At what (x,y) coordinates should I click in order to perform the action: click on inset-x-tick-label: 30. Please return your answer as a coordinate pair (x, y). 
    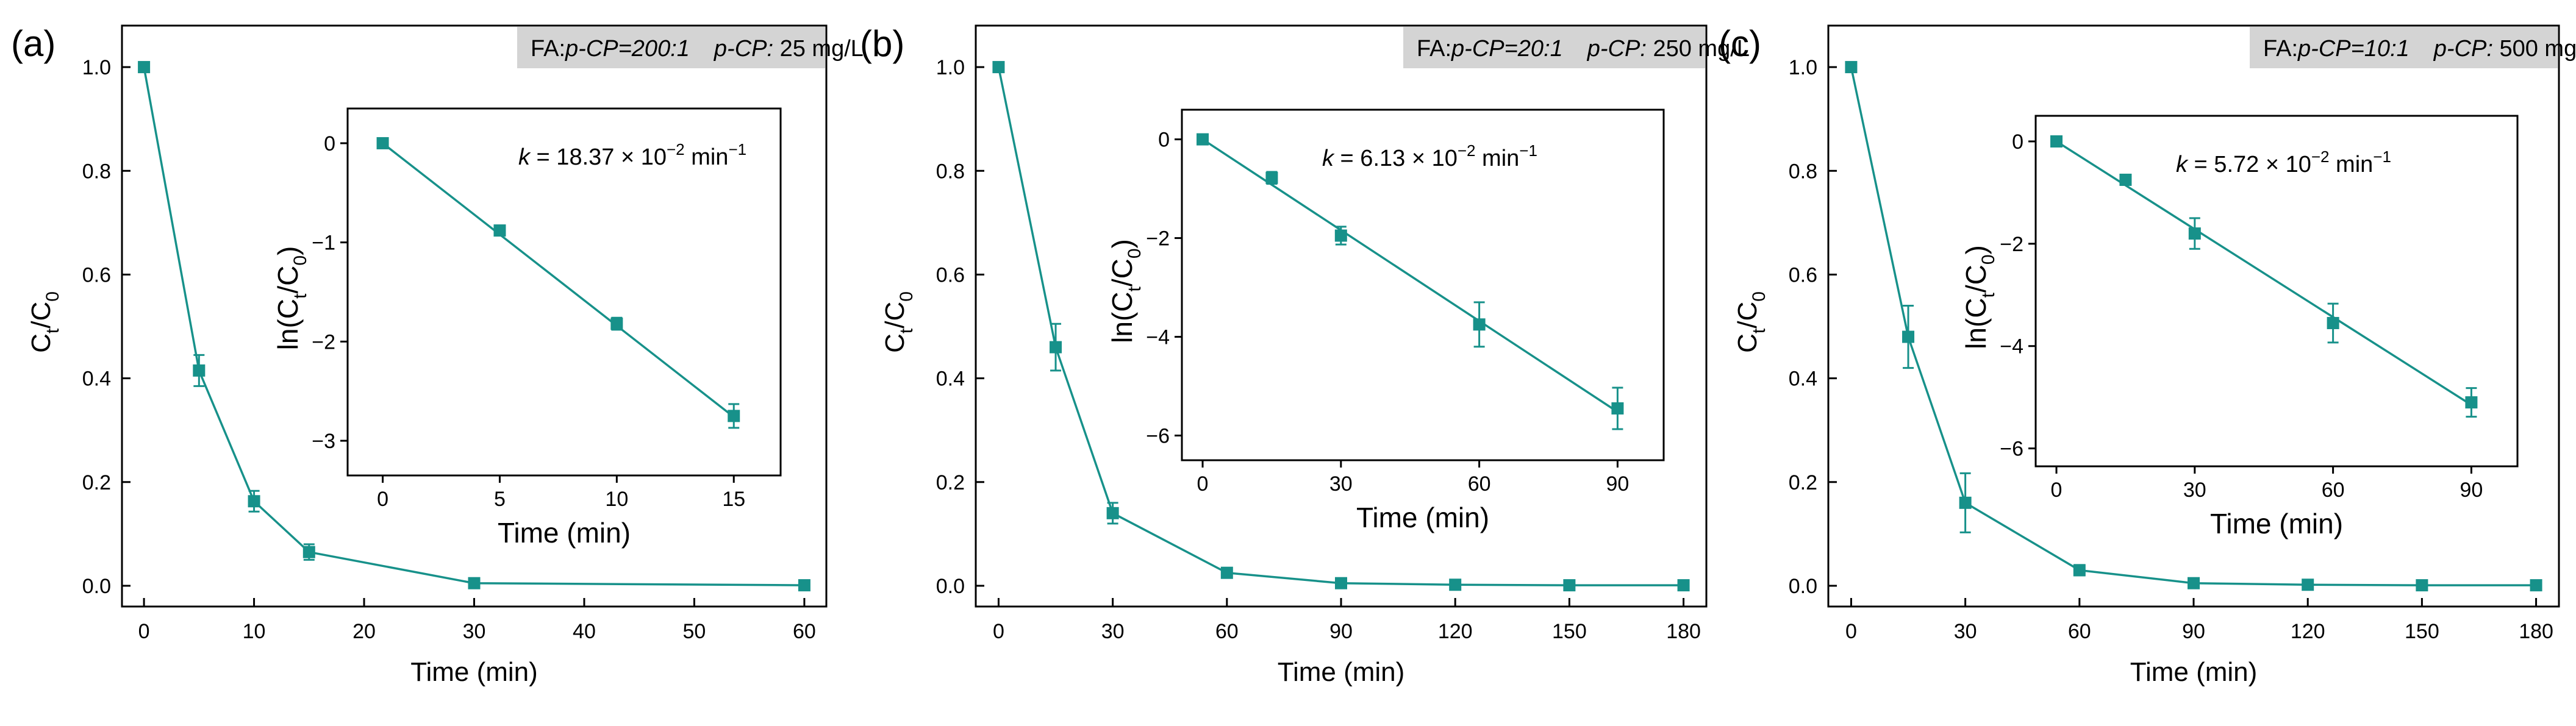
    Looking at the image, I should click on (2194, 490).